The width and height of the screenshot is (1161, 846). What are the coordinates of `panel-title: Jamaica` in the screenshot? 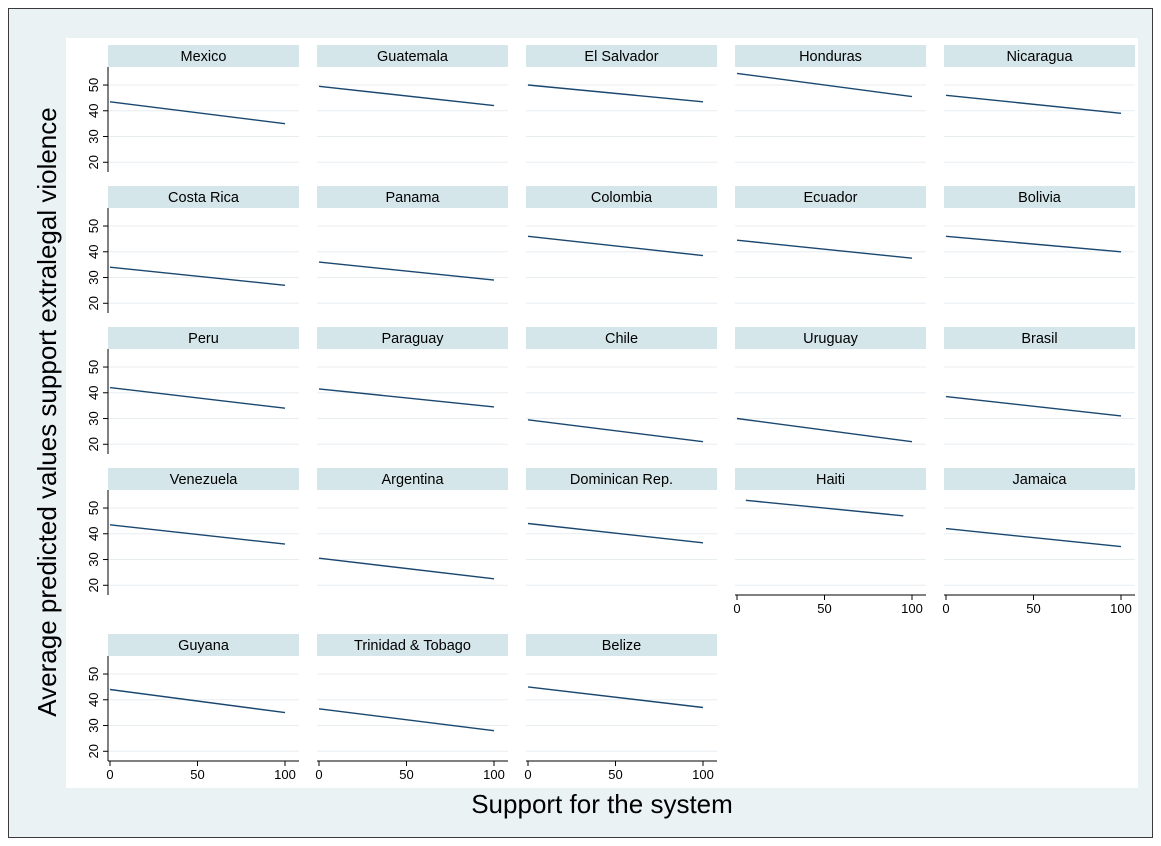 It's located at (1040, 480).